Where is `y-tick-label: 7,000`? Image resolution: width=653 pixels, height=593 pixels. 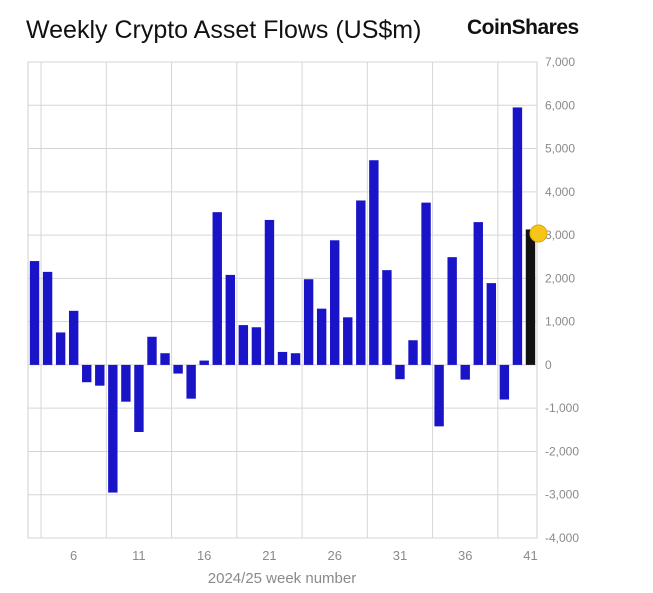
y-tick-label: 7,000 is located at coordinates (560, 62).